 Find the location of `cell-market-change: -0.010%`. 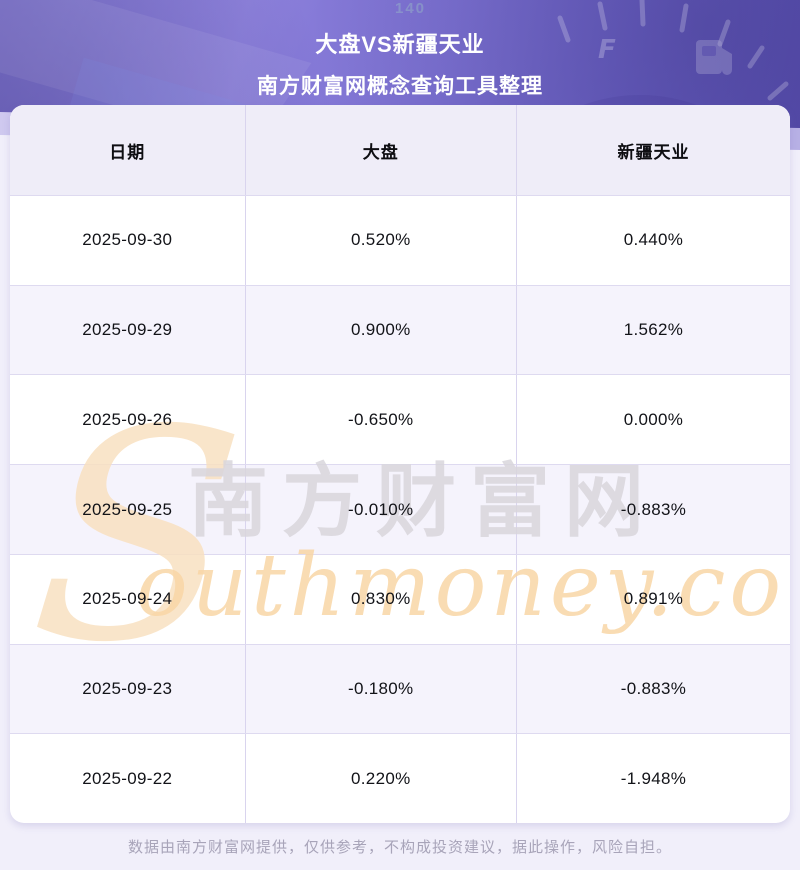

cell-market-change: -0.010% is located at coordinates (381, 509).